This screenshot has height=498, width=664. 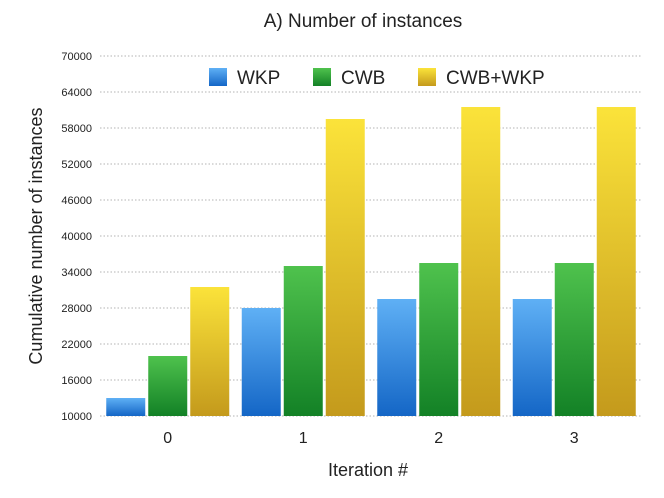 I want to click on x-tick-label: 3, so click(x=574, y=438).